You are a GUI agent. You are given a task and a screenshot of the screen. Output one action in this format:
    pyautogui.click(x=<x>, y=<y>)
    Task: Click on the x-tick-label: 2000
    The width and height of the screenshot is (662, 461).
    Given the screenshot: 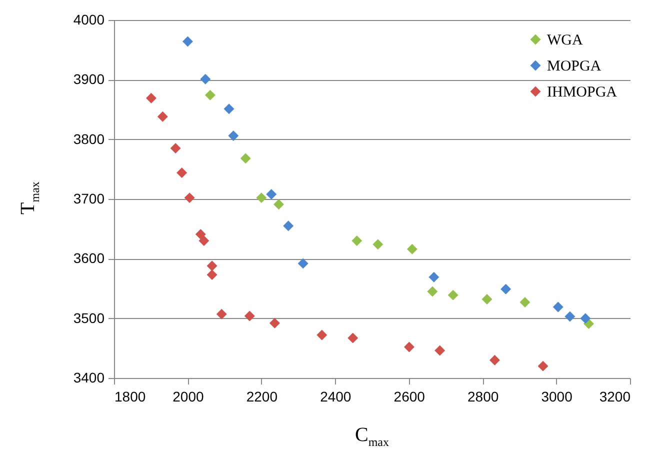 What is the action you would take?
    pyautogui.click(x=188, y=396)
    